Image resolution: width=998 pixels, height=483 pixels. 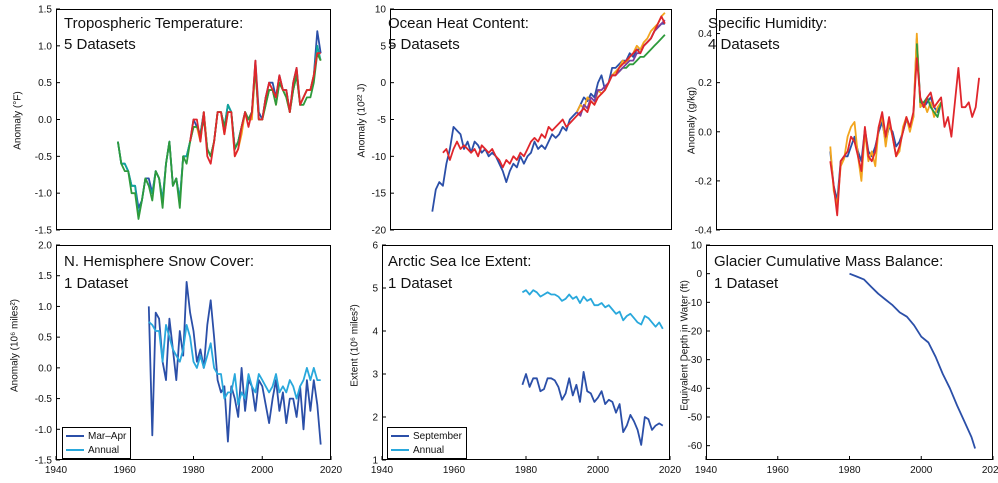 What do you see at coordinates (695, 446) in the screenshot?
I see `y-tick-label: -60` at bounding box center [695, 446].